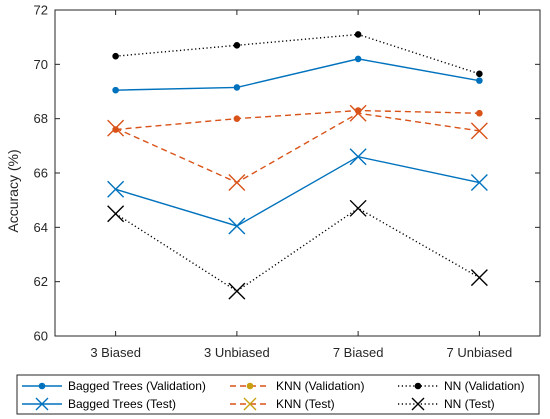  Describe the element at coordinates (237, 352) in the screenshot. I see `x-tick-label: 3 Unbiased` at that location.